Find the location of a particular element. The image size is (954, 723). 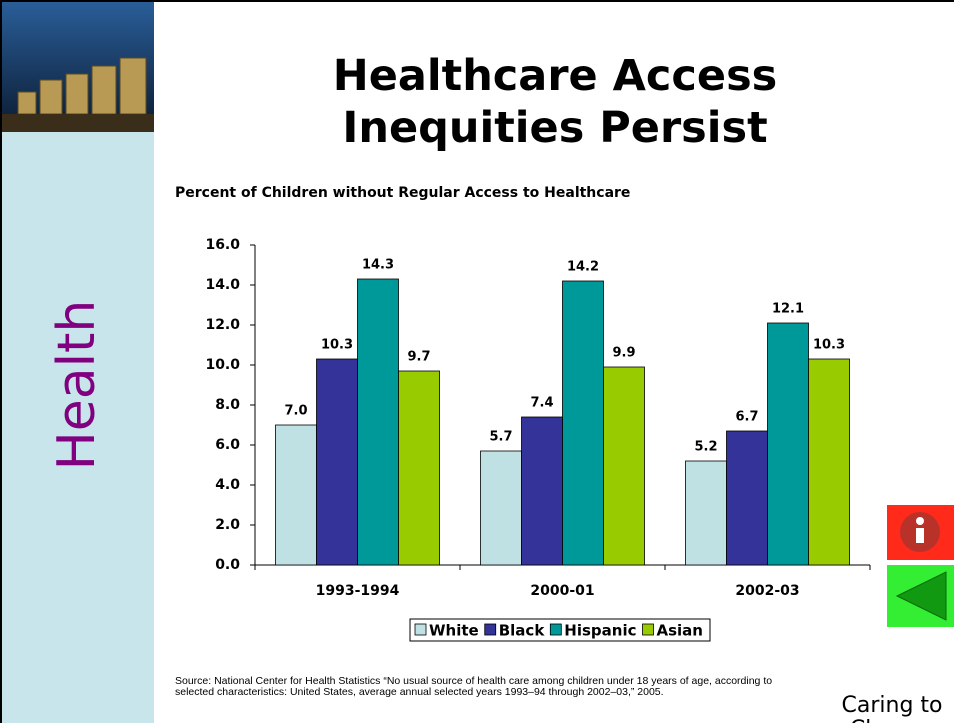

bar-value-label: 14.2 is located at coordinates (583, 267).